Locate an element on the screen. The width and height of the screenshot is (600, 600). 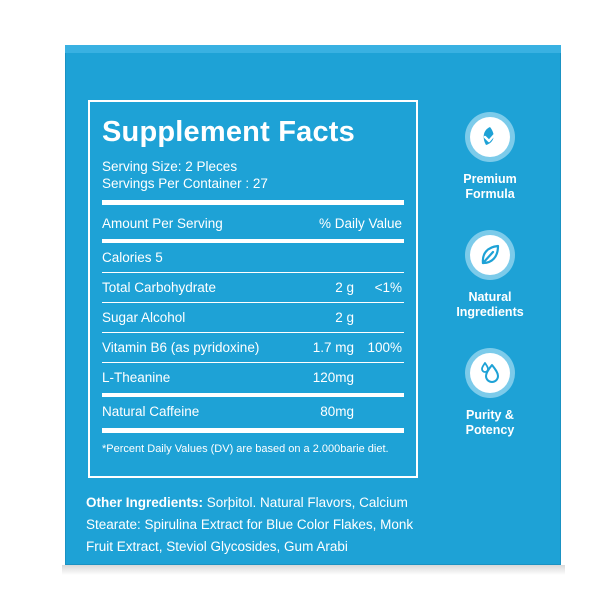
nutrient-label: Total Carbohydrate is located at coordinates (159, 287).